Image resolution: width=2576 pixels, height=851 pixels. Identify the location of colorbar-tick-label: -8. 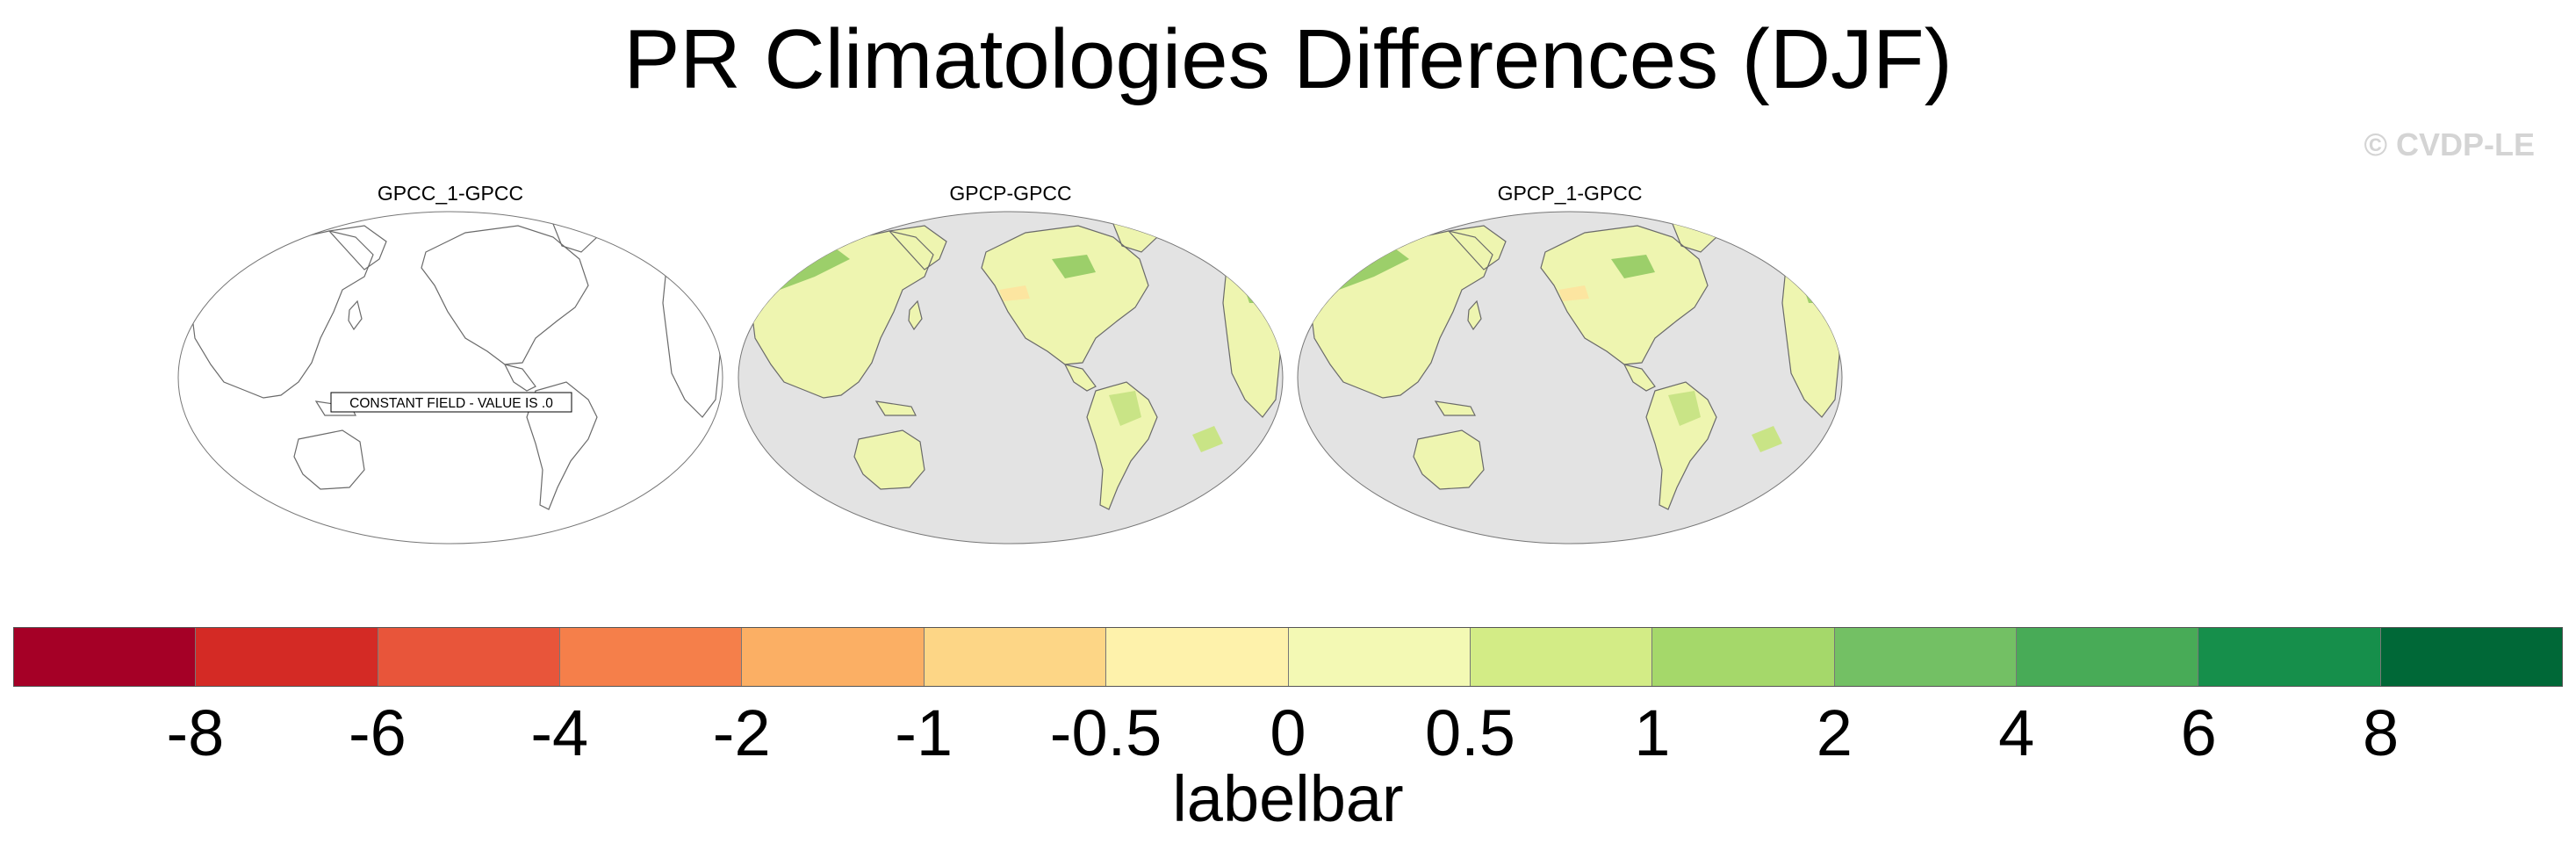
(195, 732).